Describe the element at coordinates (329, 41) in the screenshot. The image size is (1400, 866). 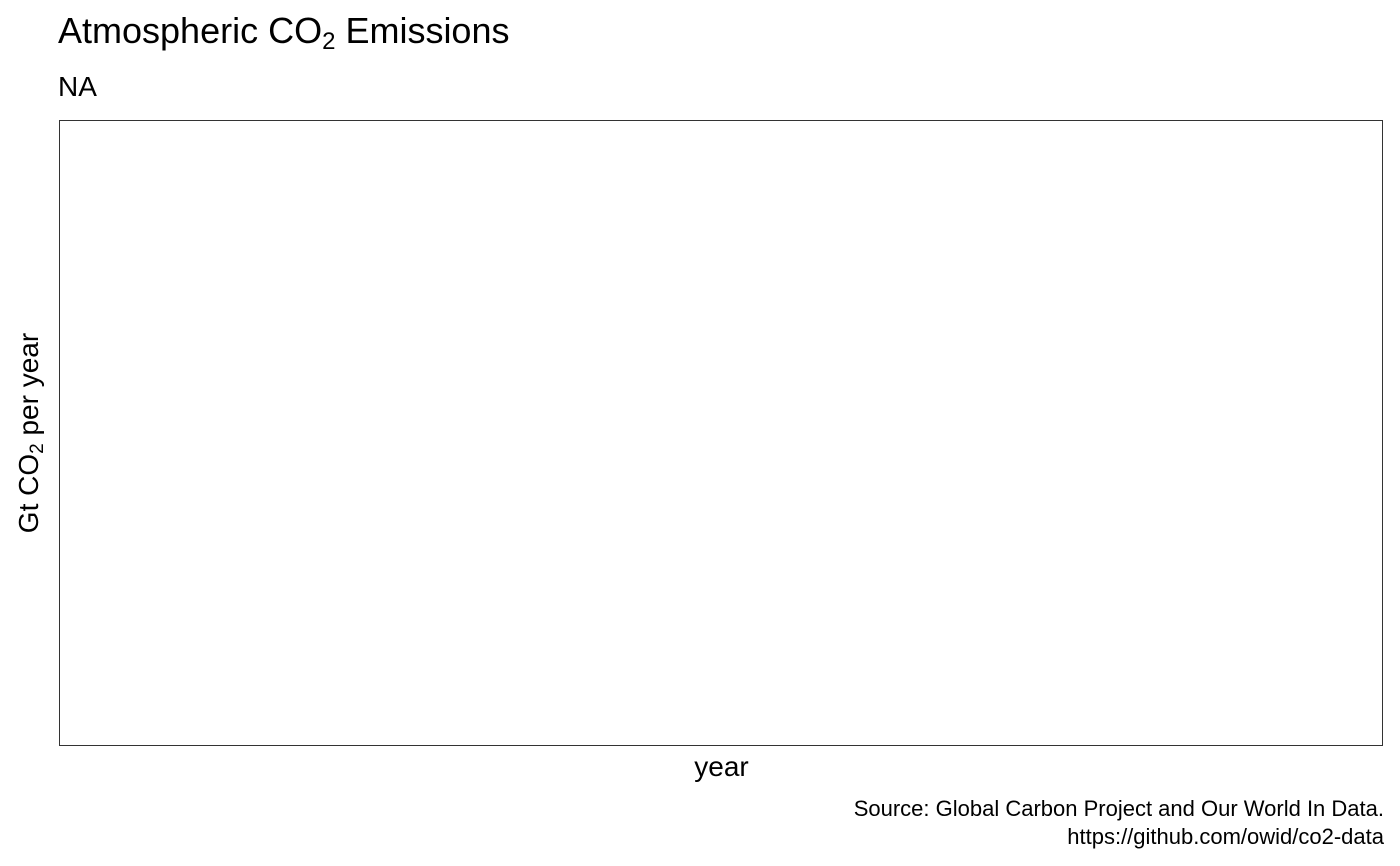
I see `chart-title-subscript: 2` at that location.